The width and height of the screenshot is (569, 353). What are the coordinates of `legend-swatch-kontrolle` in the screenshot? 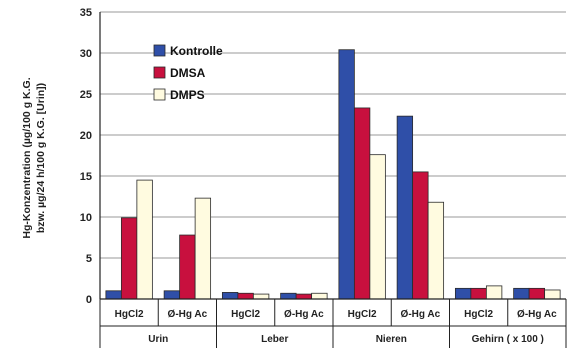 It's located at (159, 50).